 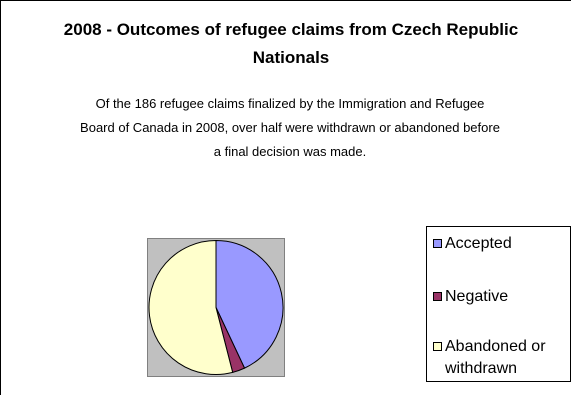 I want to click on legend-item-accepted: Accepted, so click(x=500, y=244).